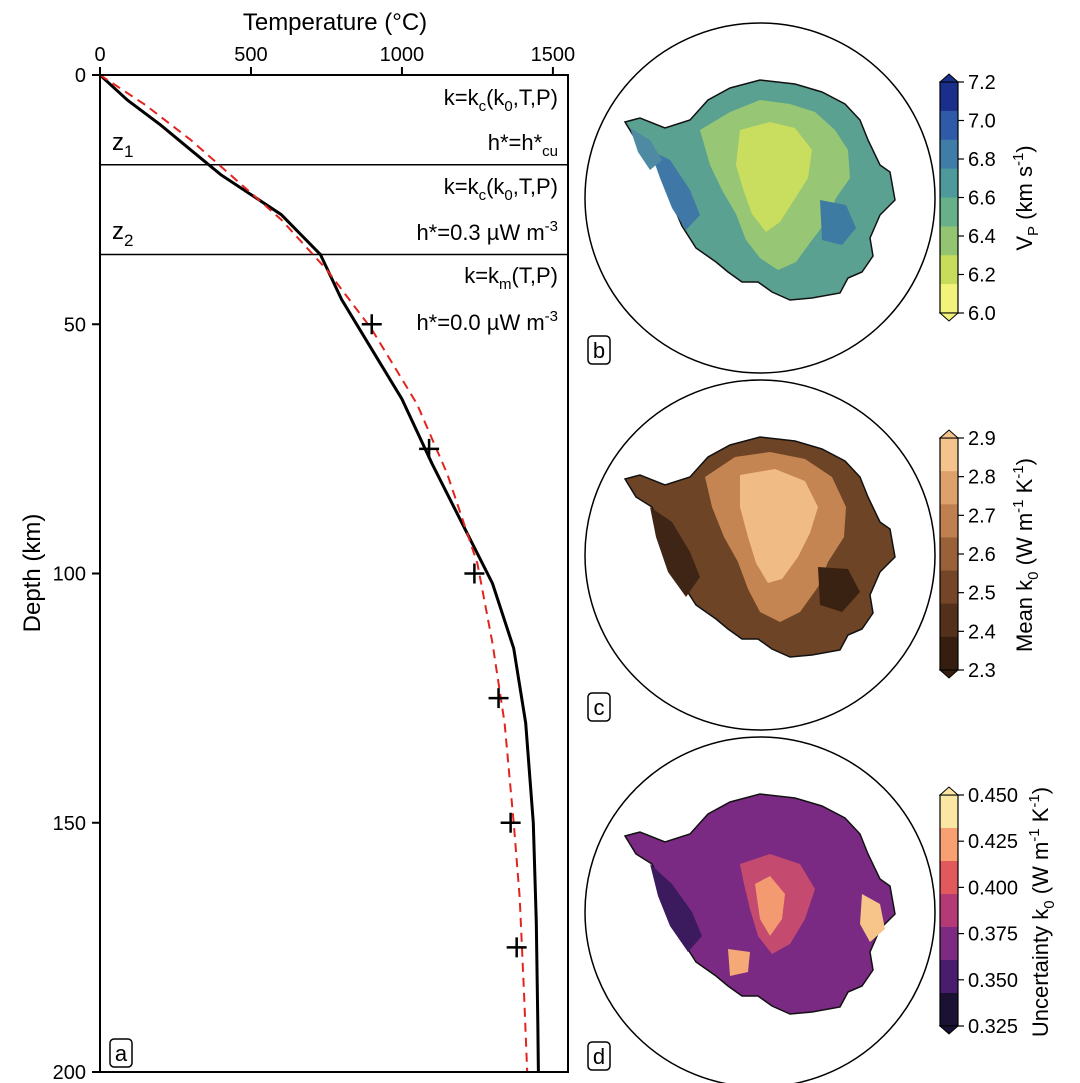  What do you see at coordinates (334, 59) in the screenshot?
I see `x-axis-ticks: 0 500 1000 1500` at bounding box center [334, 59].